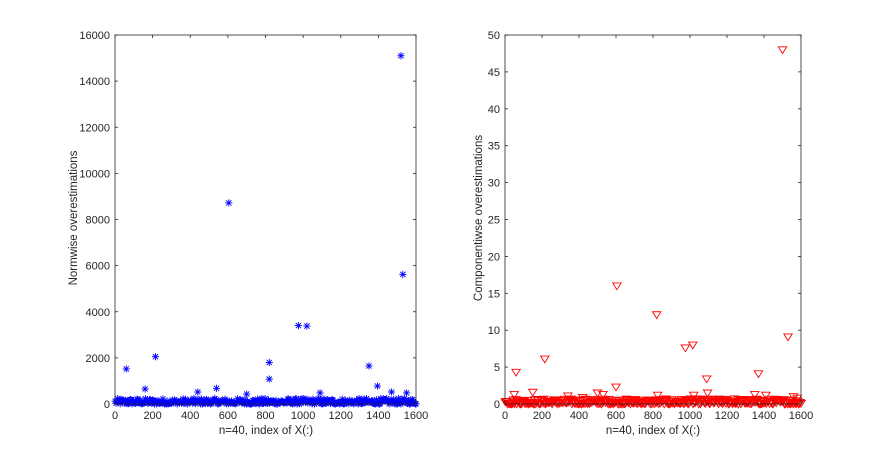  What do you see at coordinates (497, 368) in the screenshot?
I see `componentwise-y-tick-label: 5` at bounding box center [497, 368].